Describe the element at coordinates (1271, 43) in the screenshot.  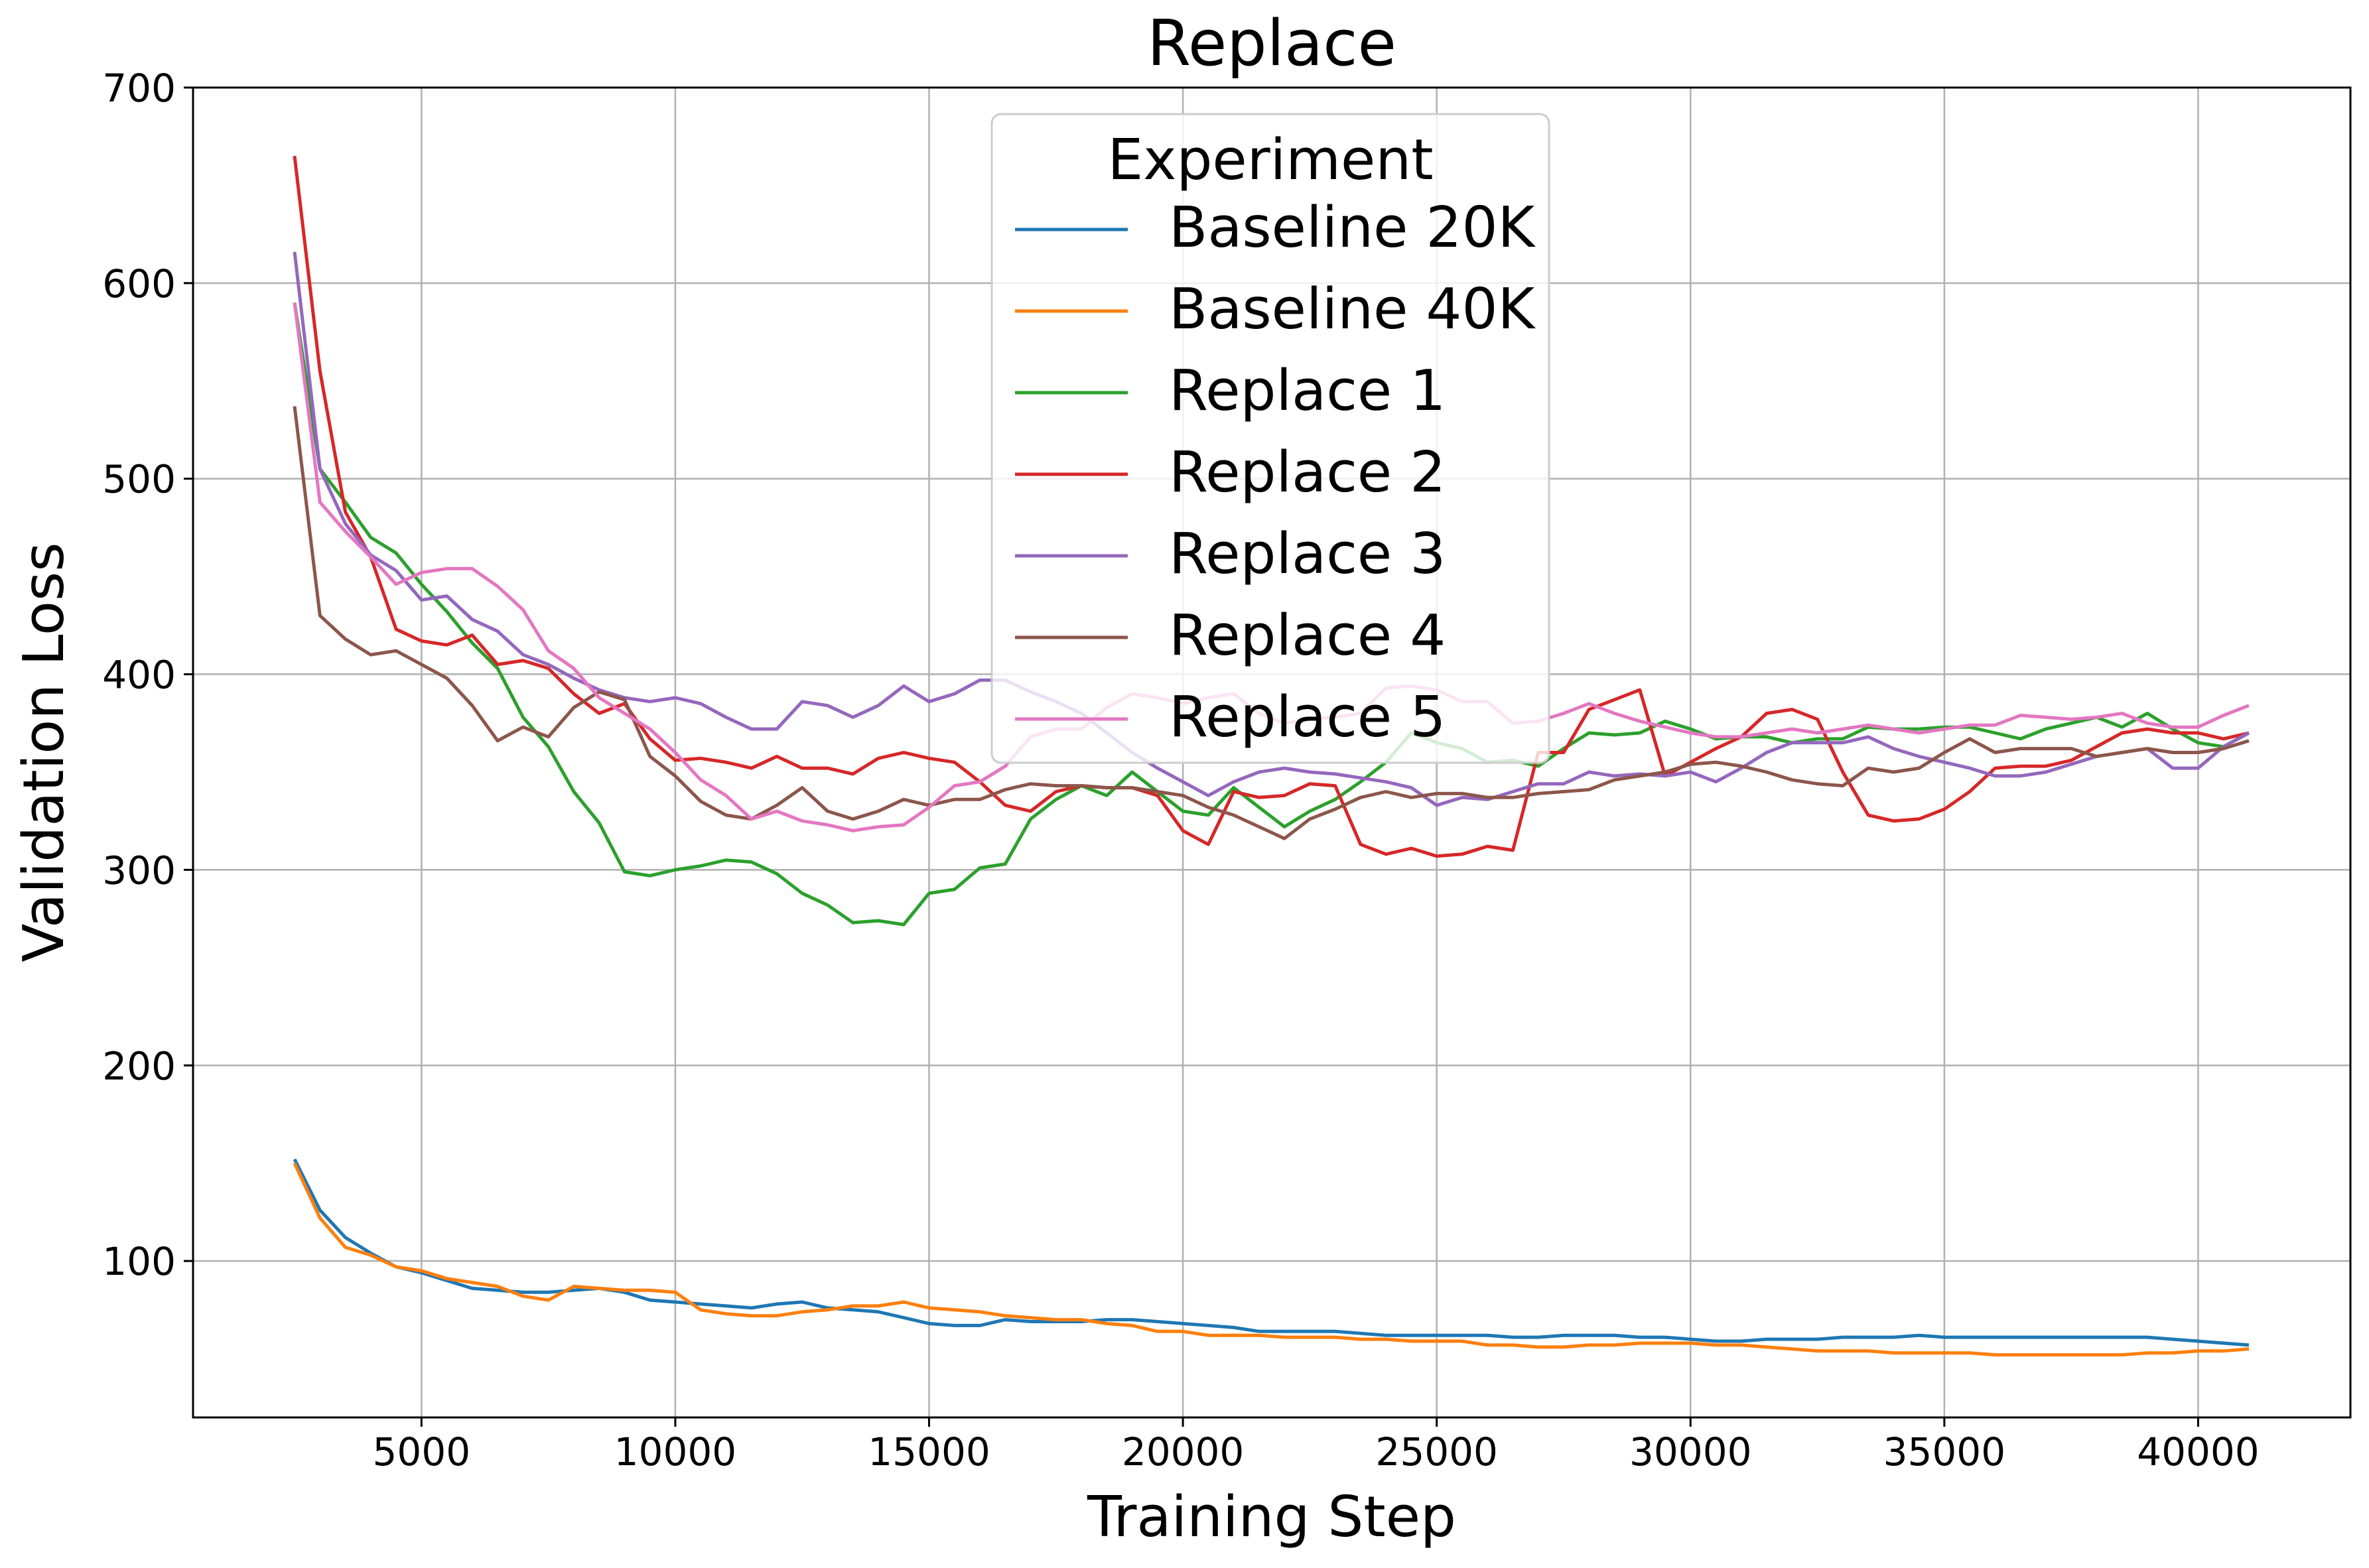
I see `chart-title: Replace` at that location.